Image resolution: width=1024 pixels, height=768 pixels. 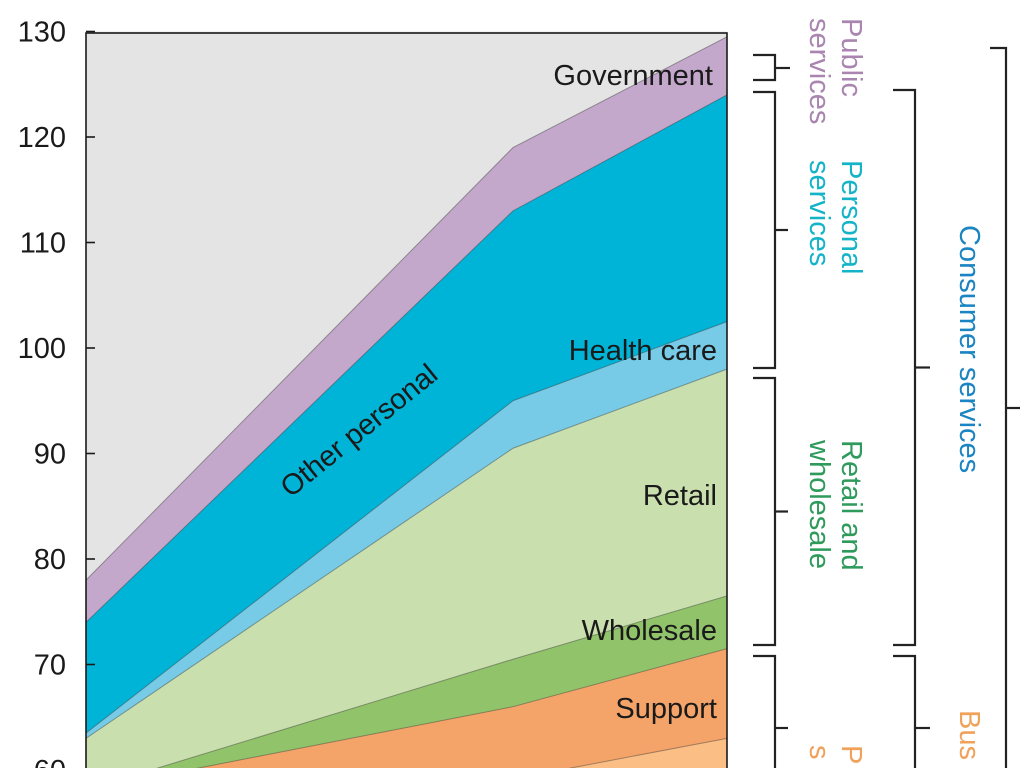 I want to click on bracket-producer, so click(x=765, y=711).